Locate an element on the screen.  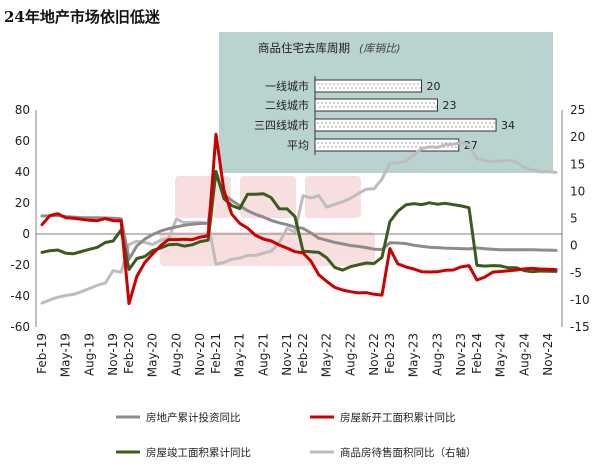
x-tick-label: May-22 is located at coordinates (327, 355).